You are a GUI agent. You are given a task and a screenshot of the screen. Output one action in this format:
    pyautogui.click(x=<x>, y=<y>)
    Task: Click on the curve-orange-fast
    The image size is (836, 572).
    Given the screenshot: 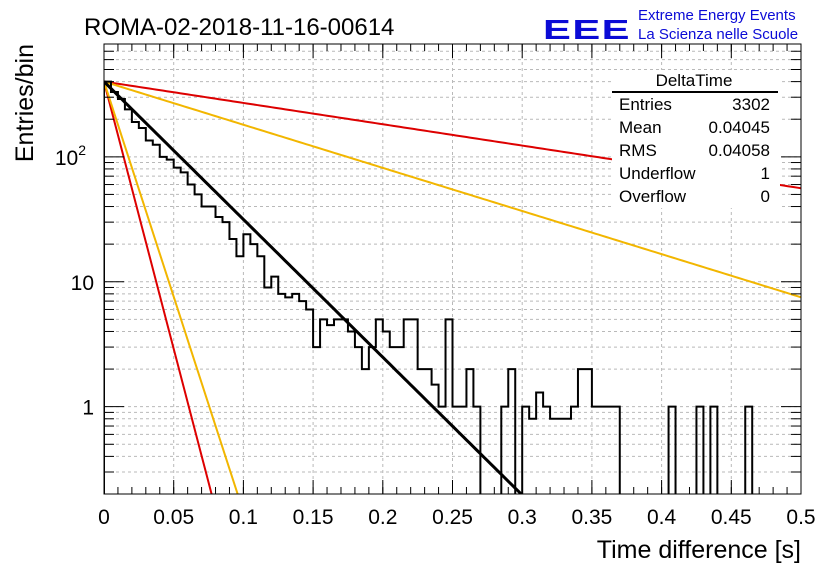 What is the action you would take?
    pyautogui.click(x=171, y=287)
    